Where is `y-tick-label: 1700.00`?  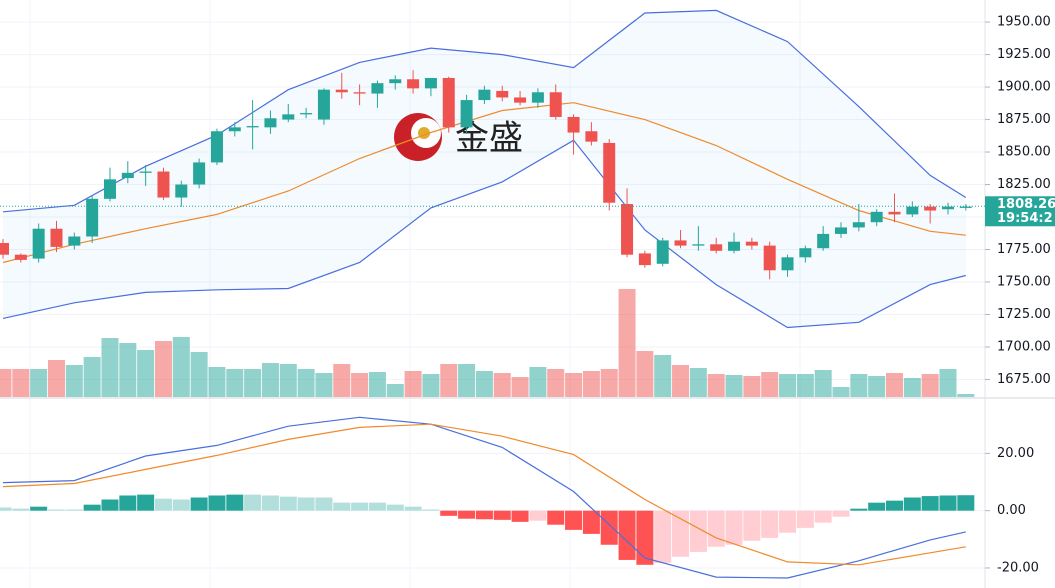 y-tick-label: 1700.00 is located at coordinates (1024, 346).